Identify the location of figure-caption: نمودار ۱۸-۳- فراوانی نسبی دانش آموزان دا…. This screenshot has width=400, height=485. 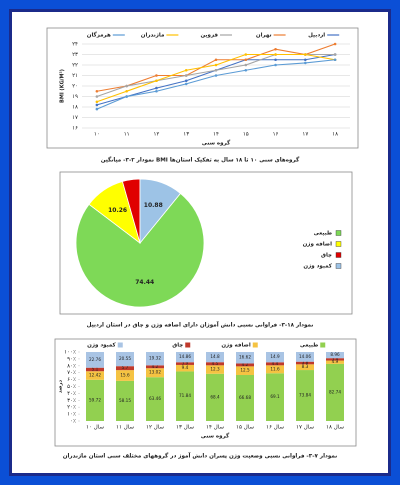
(200, 325).